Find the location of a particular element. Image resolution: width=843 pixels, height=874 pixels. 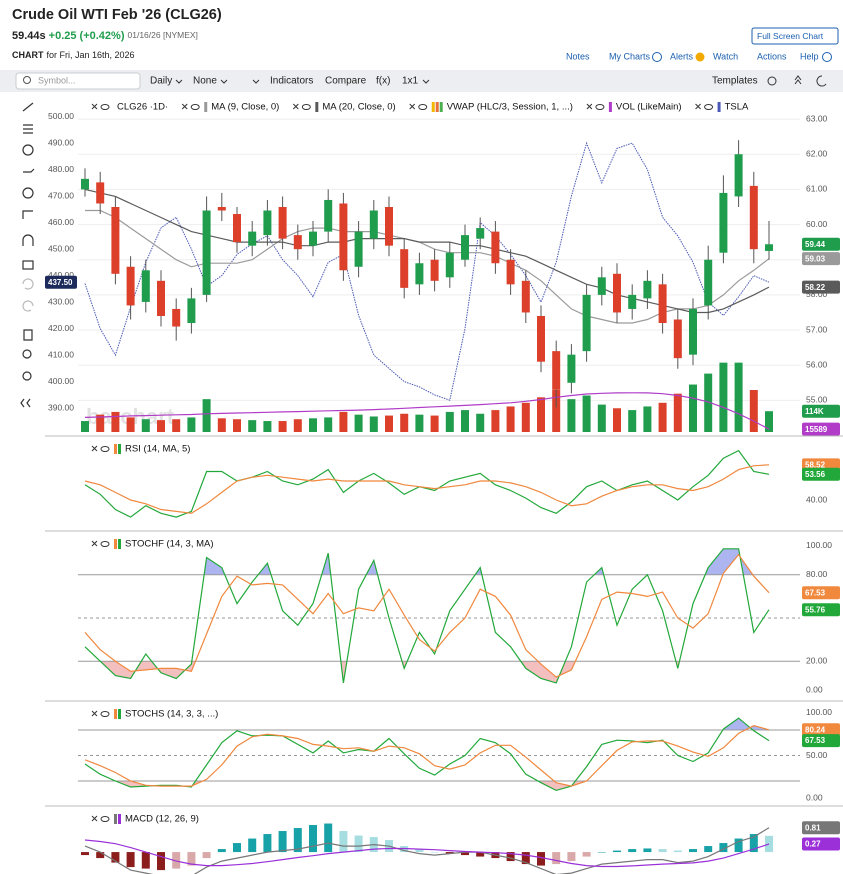

y-tick-label: 100.00 is located at coordinates (819, 545).